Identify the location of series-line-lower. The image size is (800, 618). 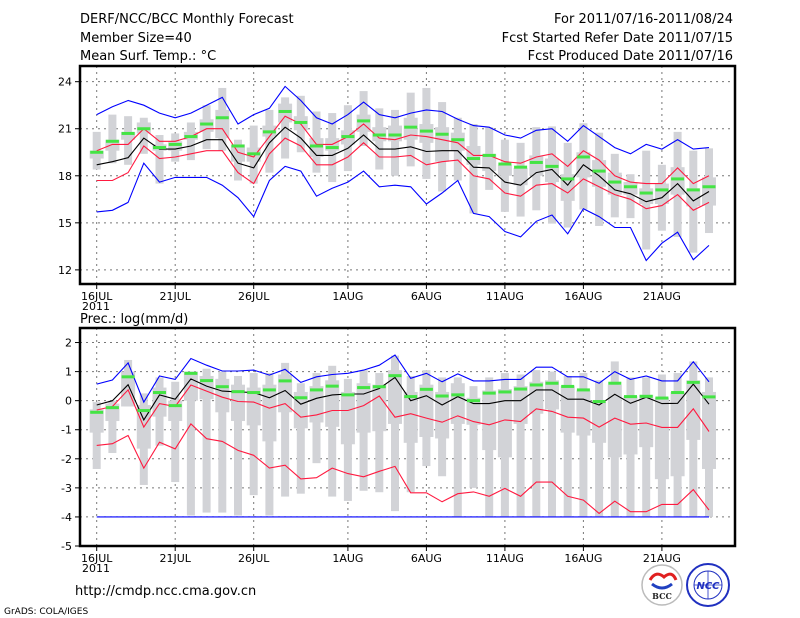
(403, 174).